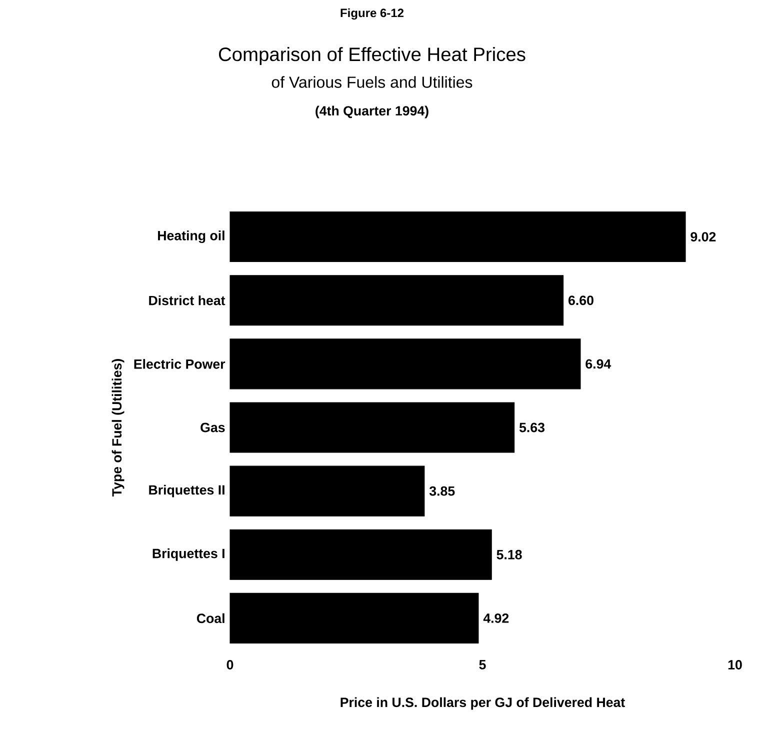  What do you see at coordinates (188, 554) in the screenshot?
I see `y-tick-label: Briquettes I` at bounding box center [188, 554].